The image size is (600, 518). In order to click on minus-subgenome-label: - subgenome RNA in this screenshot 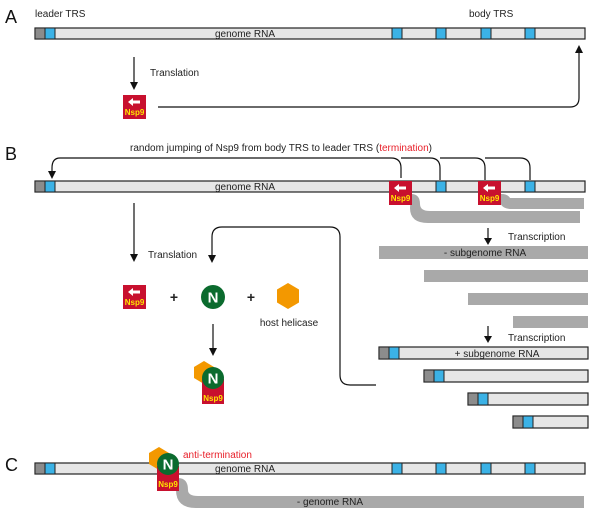, I will do `click(485, 253)`.